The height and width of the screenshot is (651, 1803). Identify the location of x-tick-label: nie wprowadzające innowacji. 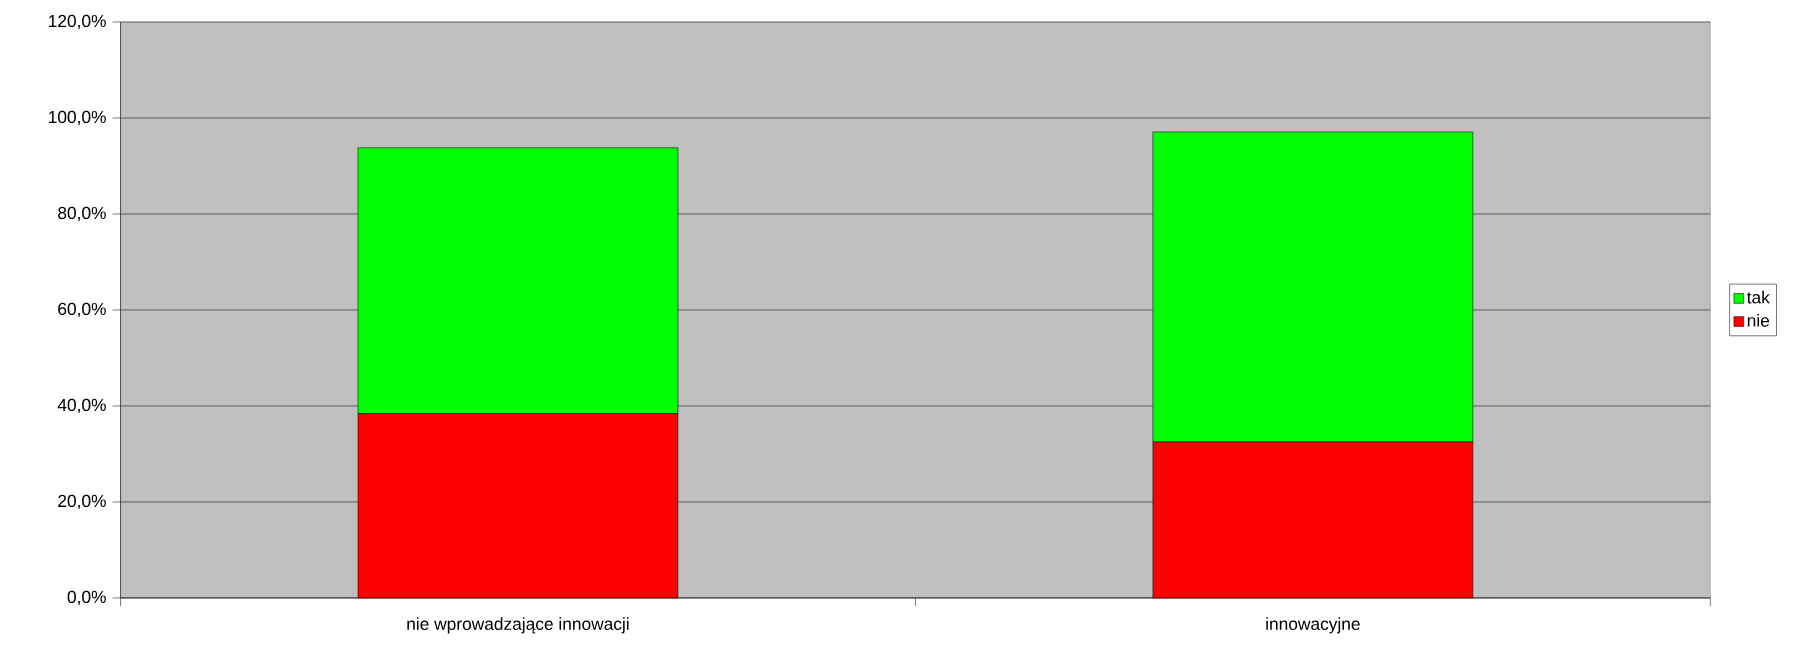
(518, 625).